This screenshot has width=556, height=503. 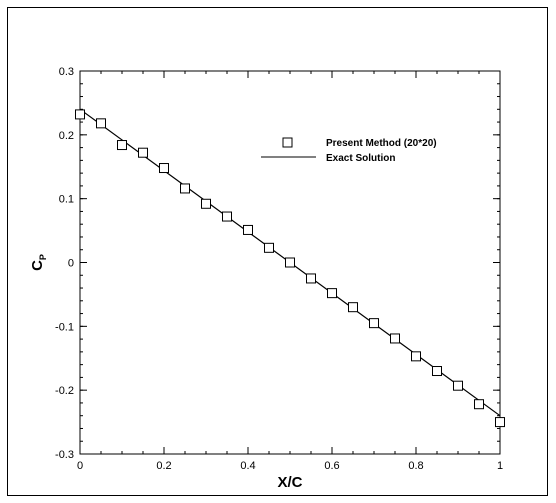 I want to click on legend: Present Method (20*20) Exact Solution, so click(x=349, y=150).